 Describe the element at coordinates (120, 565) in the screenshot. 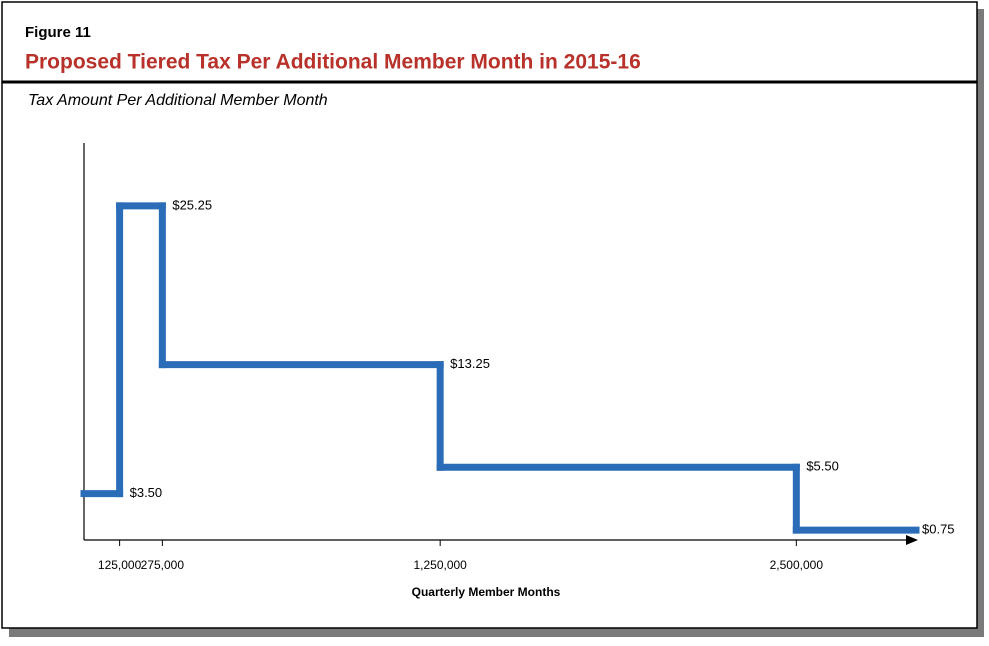

I see `x-tick-label: 125,000` at that location.